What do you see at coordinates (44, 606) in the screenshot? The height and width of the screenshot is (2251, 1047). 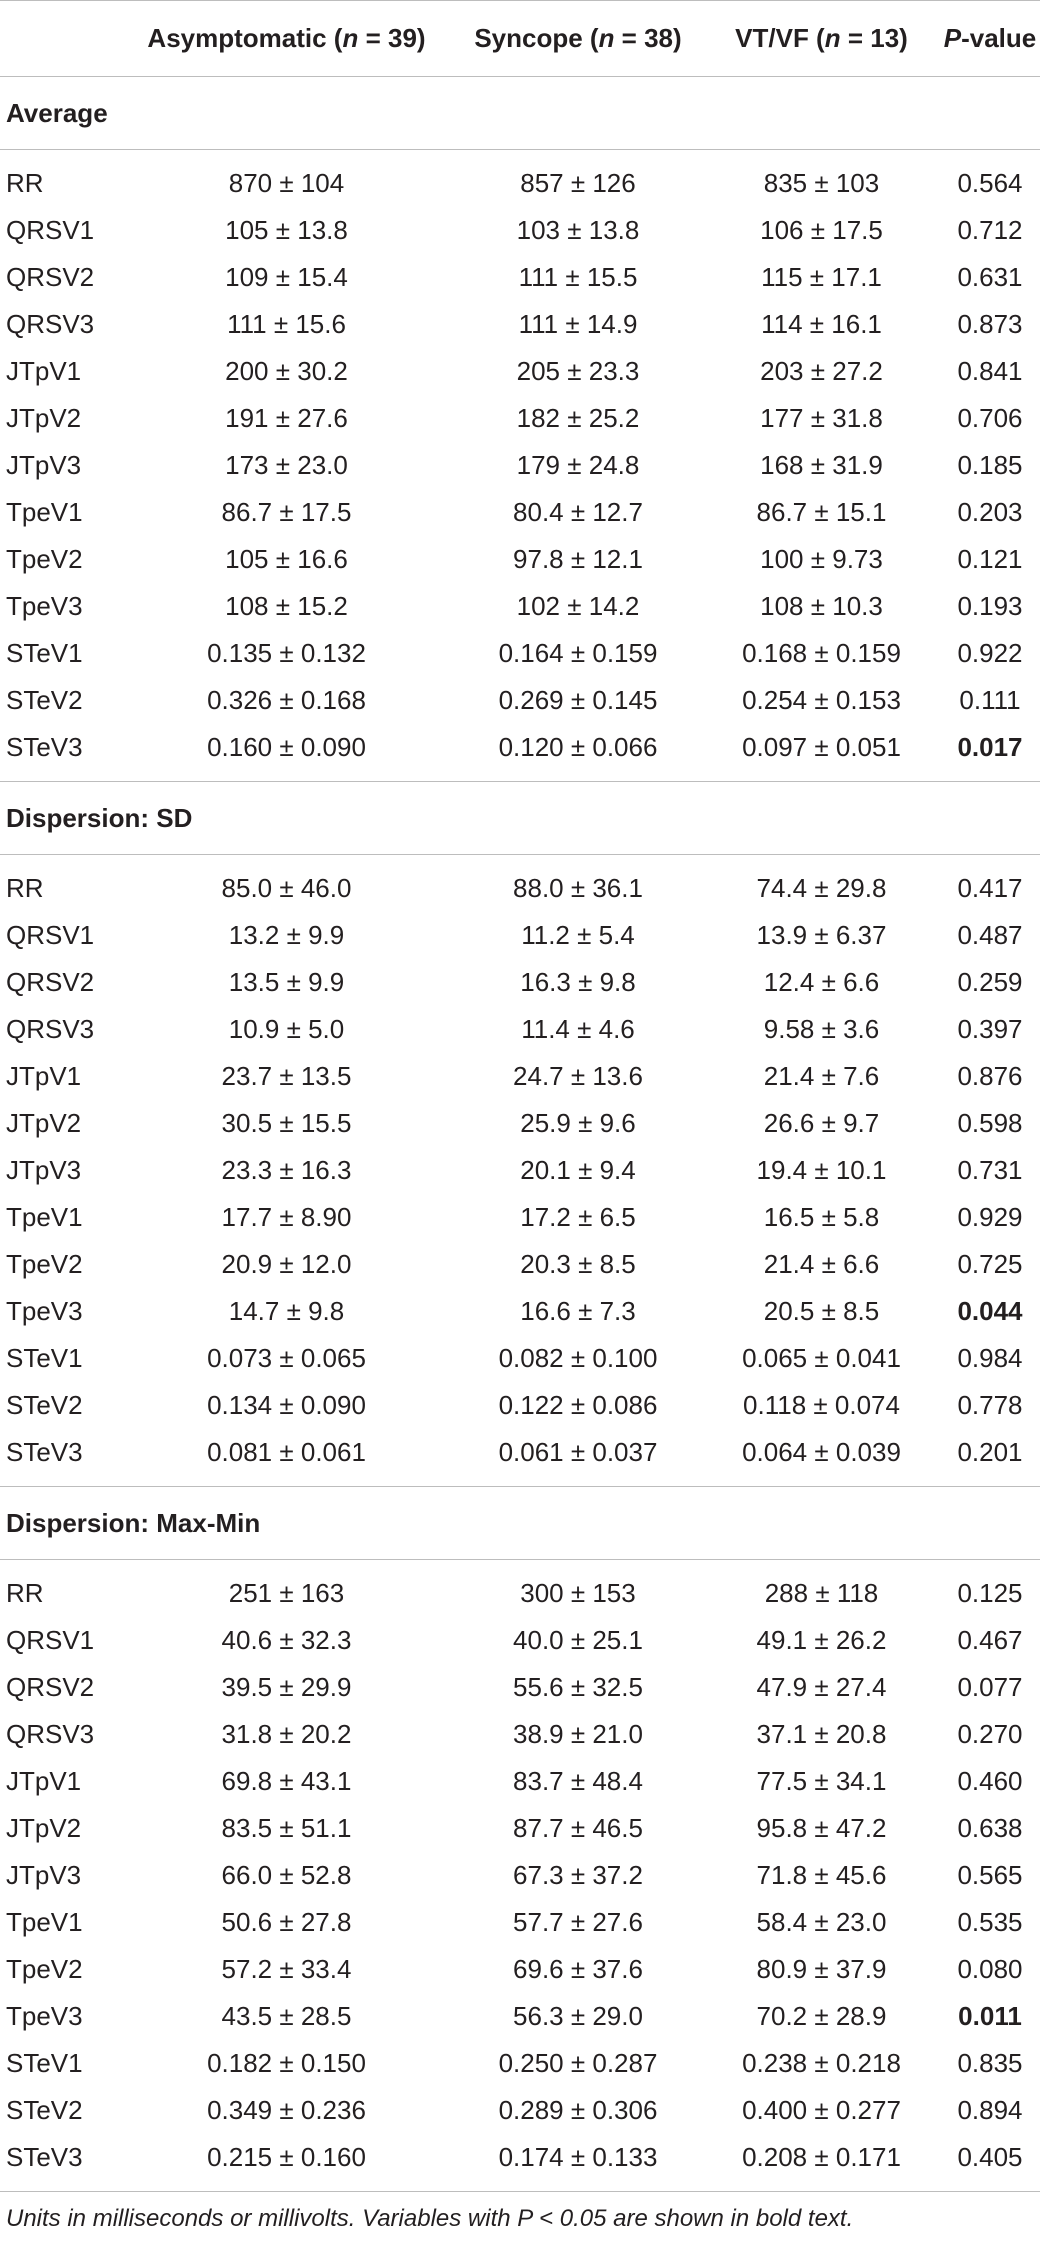 I see `row-label: TpeV3` at bounding box center [44, 606].